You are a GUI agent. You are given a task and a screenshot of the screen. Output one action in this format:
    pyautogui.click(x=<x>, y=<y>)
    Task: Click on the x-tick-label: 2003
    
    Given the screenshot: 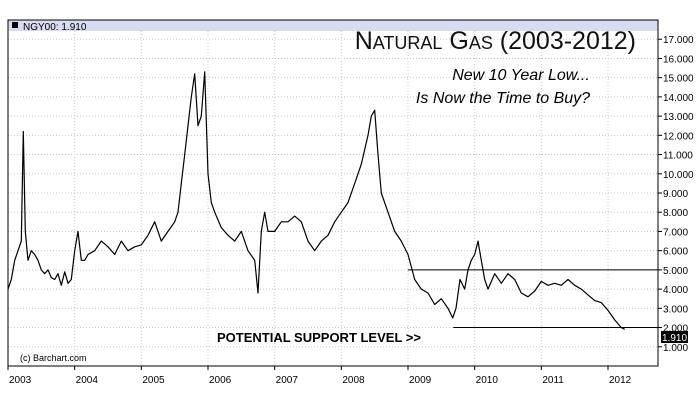 What is the action you would take?
    pyautogui.click(x=20, y=380)
    